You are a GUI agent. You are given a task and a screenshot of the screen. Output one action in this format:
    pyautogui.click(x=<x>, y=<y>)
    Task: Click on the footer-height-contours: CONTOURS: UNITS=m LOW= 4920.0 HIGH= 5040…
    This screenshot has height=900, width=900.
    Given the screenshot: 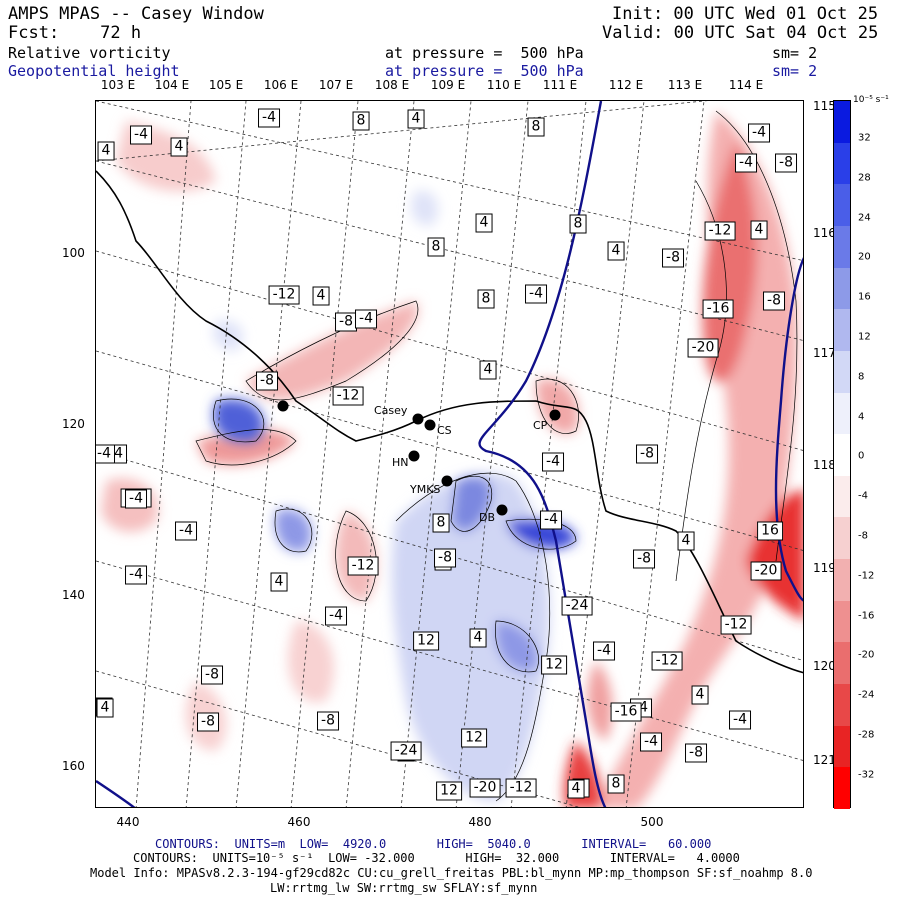 What is the action you would take?
    pyautogui.click(x=433, y=844)
    